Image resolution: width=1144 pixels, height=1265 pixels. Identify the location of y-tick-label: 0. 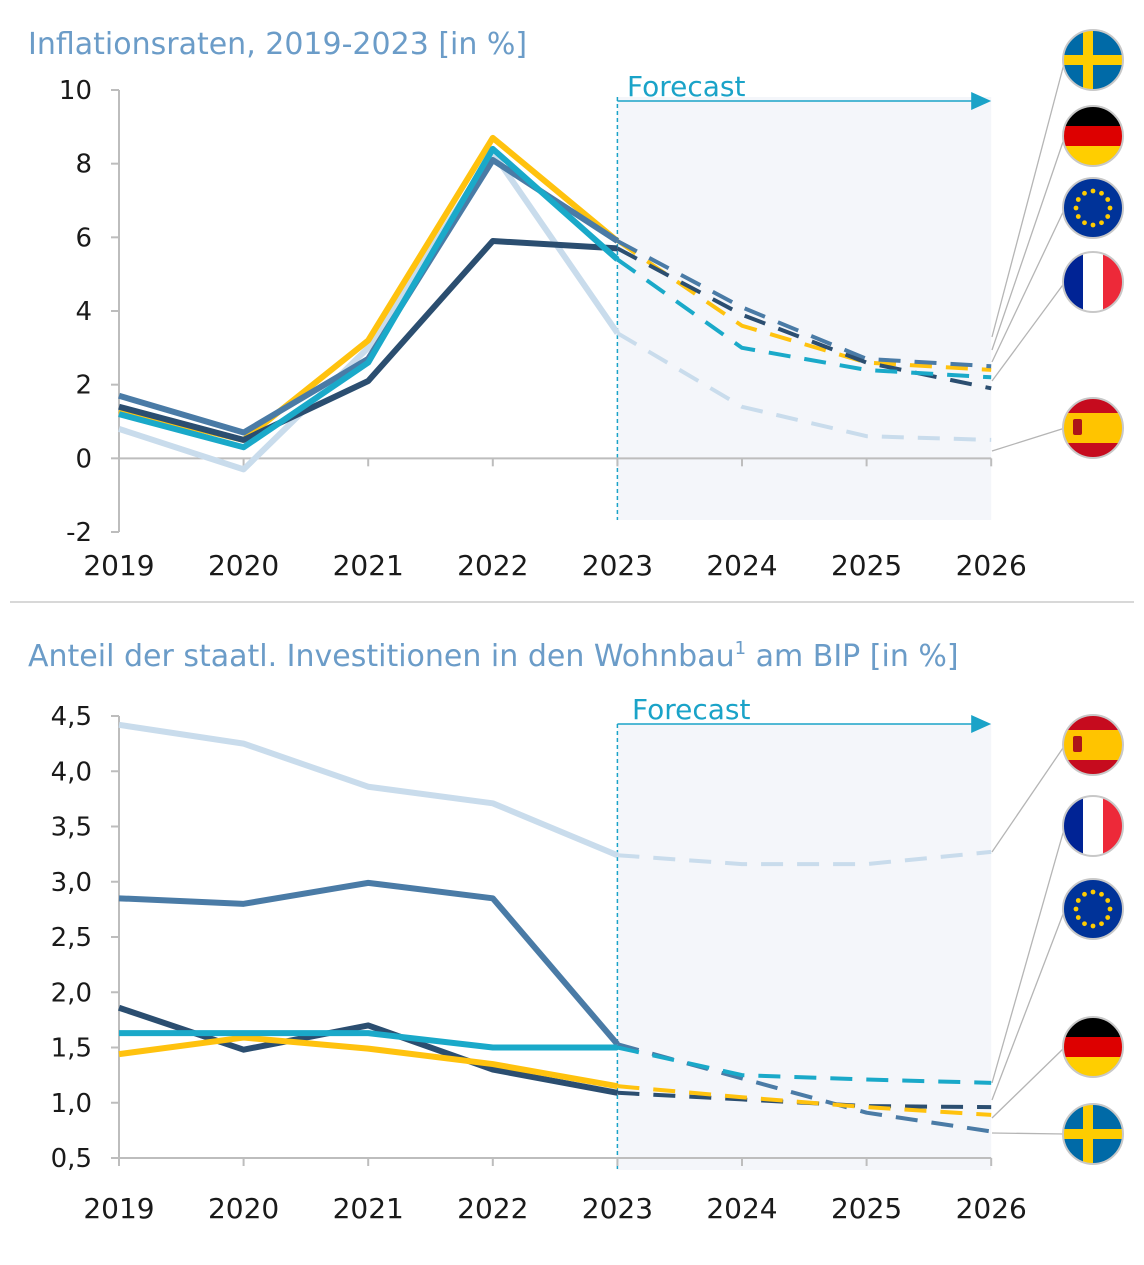
(83, 459).